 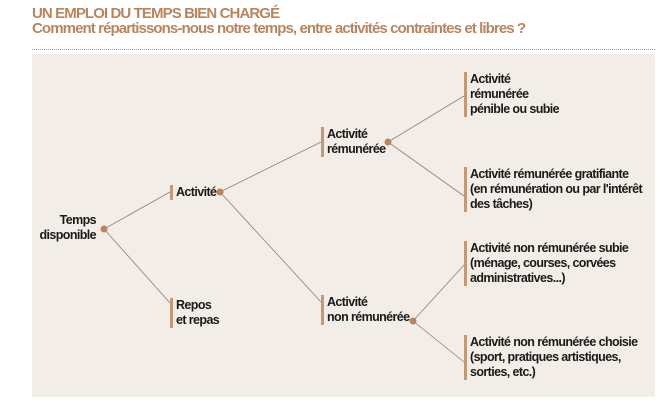 I want to click on node-dot-nonremuneree, so click(x=413, y=321).